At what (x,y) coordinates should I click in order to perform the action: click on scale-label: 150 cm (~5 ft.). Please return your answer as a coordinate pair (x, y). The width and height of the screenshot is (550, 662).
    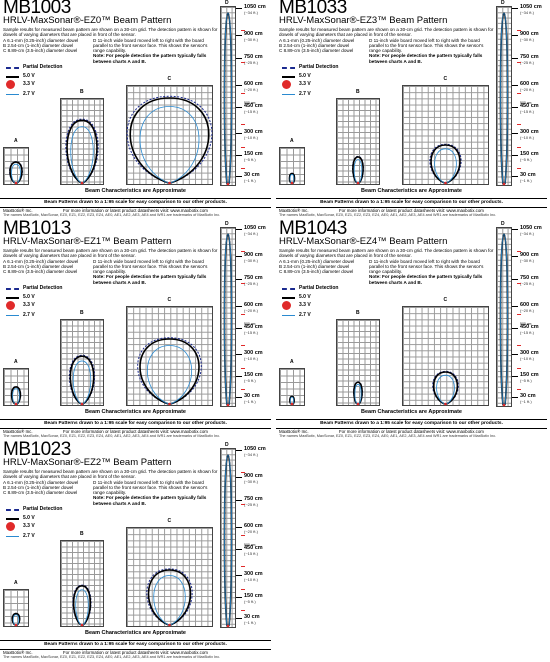
    Looking at the image, I should click on (253, 156).